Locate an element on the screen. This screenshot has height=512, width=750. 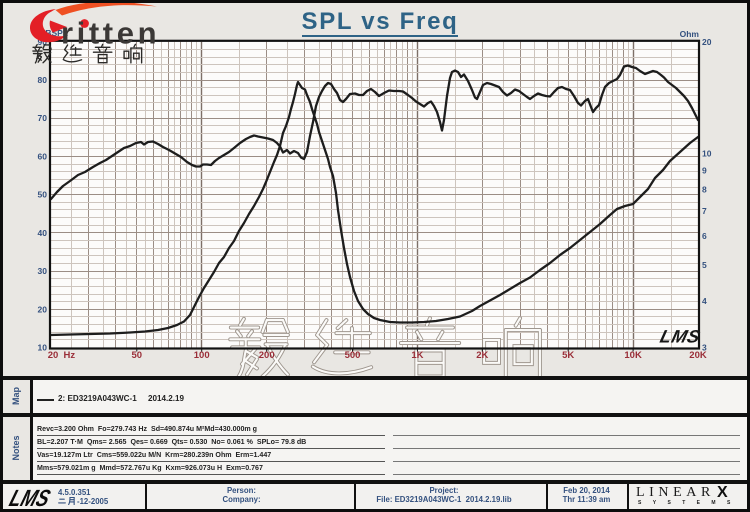
svg-text: ritten is located at coordinates (110, 33).